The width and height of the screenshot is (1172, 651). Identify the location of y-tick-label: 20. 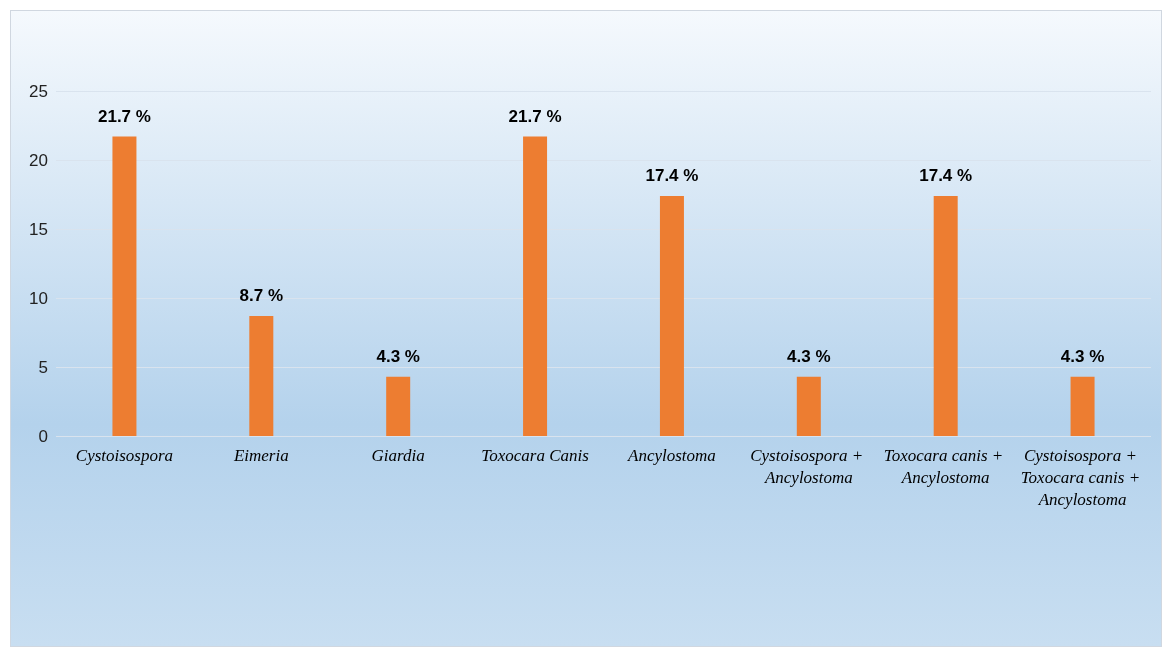
(38, 160).